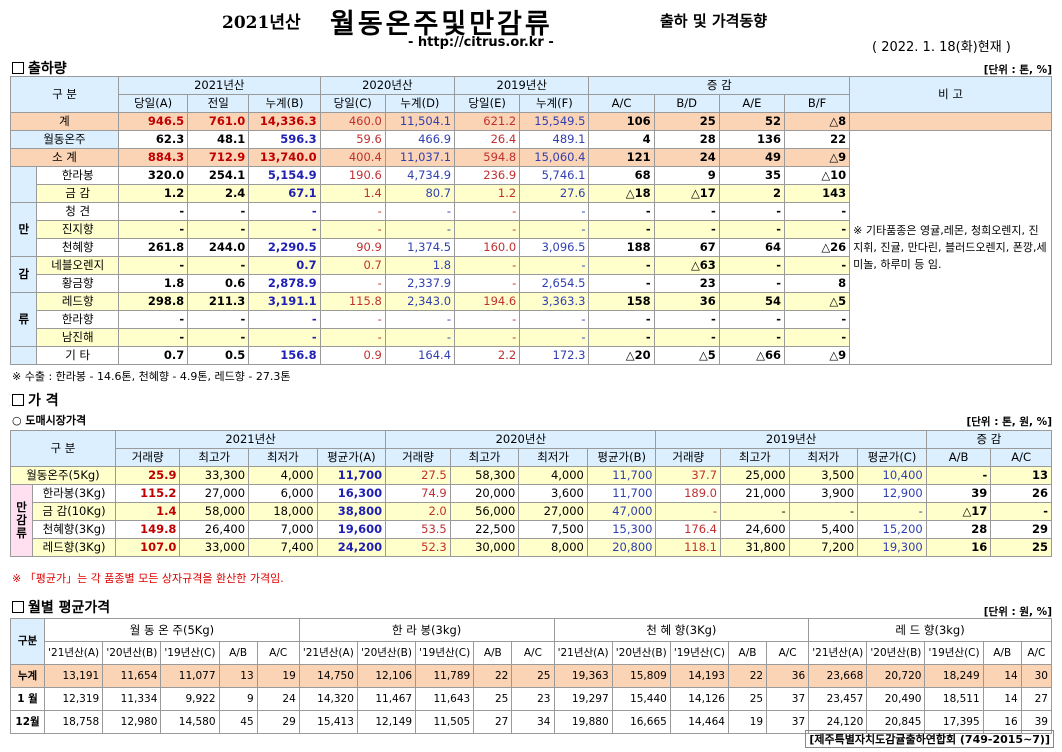 This screenshot has width=1062, height=752. What do you see at coordinates (352, 103) in the screenshot?
I see `col-header: 당일(C)` at bounding box center [352, 103].